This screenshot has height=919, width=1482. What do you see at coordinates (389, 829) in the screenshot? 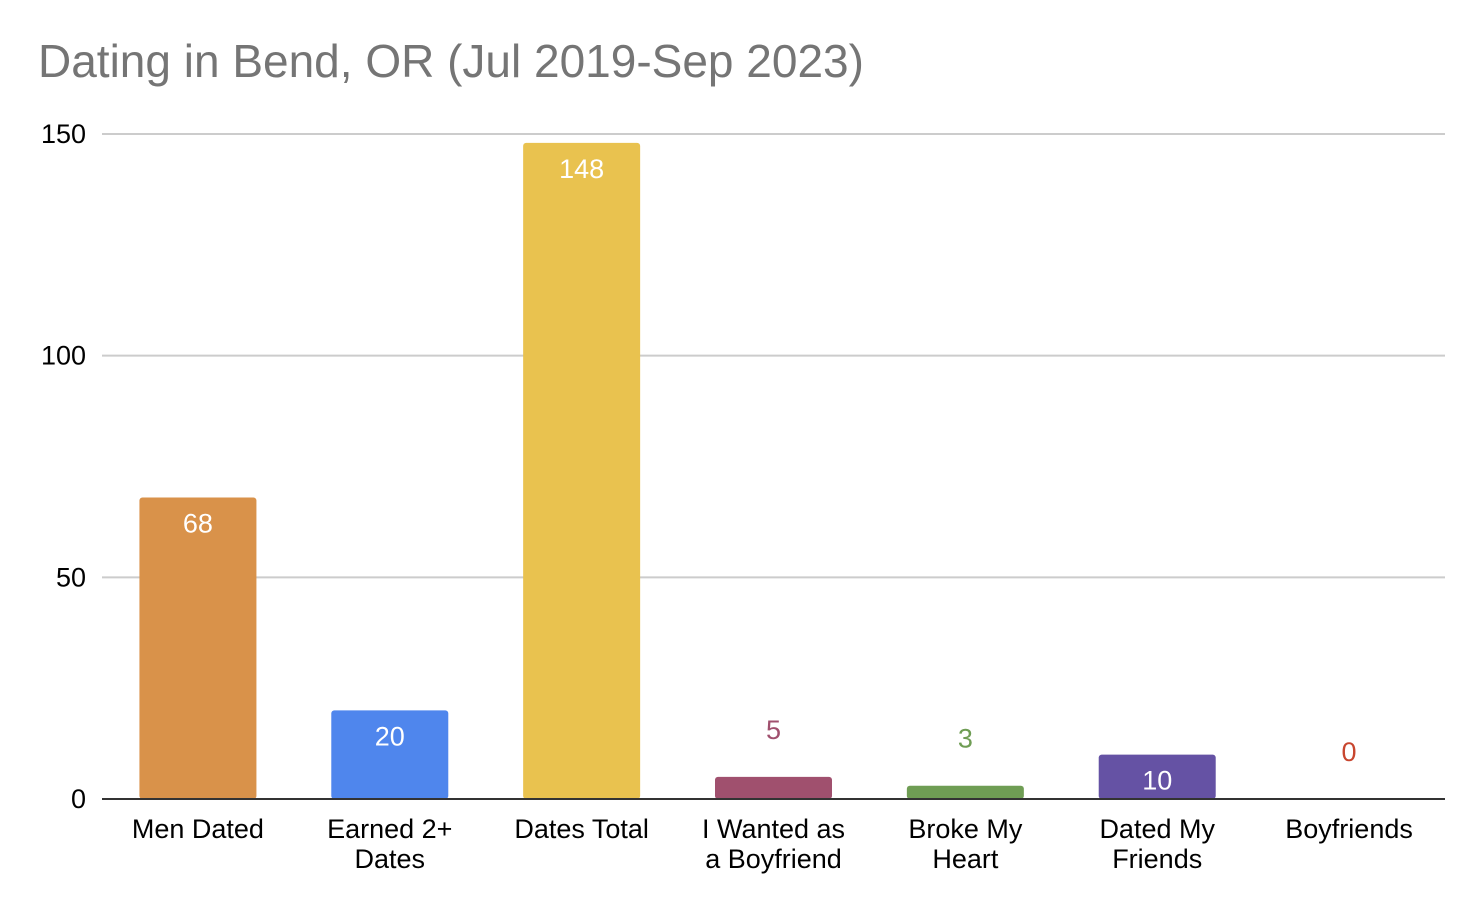
I see `x-tick-label-1-line-0: Earned 2+` at bounding box center [389, 829].